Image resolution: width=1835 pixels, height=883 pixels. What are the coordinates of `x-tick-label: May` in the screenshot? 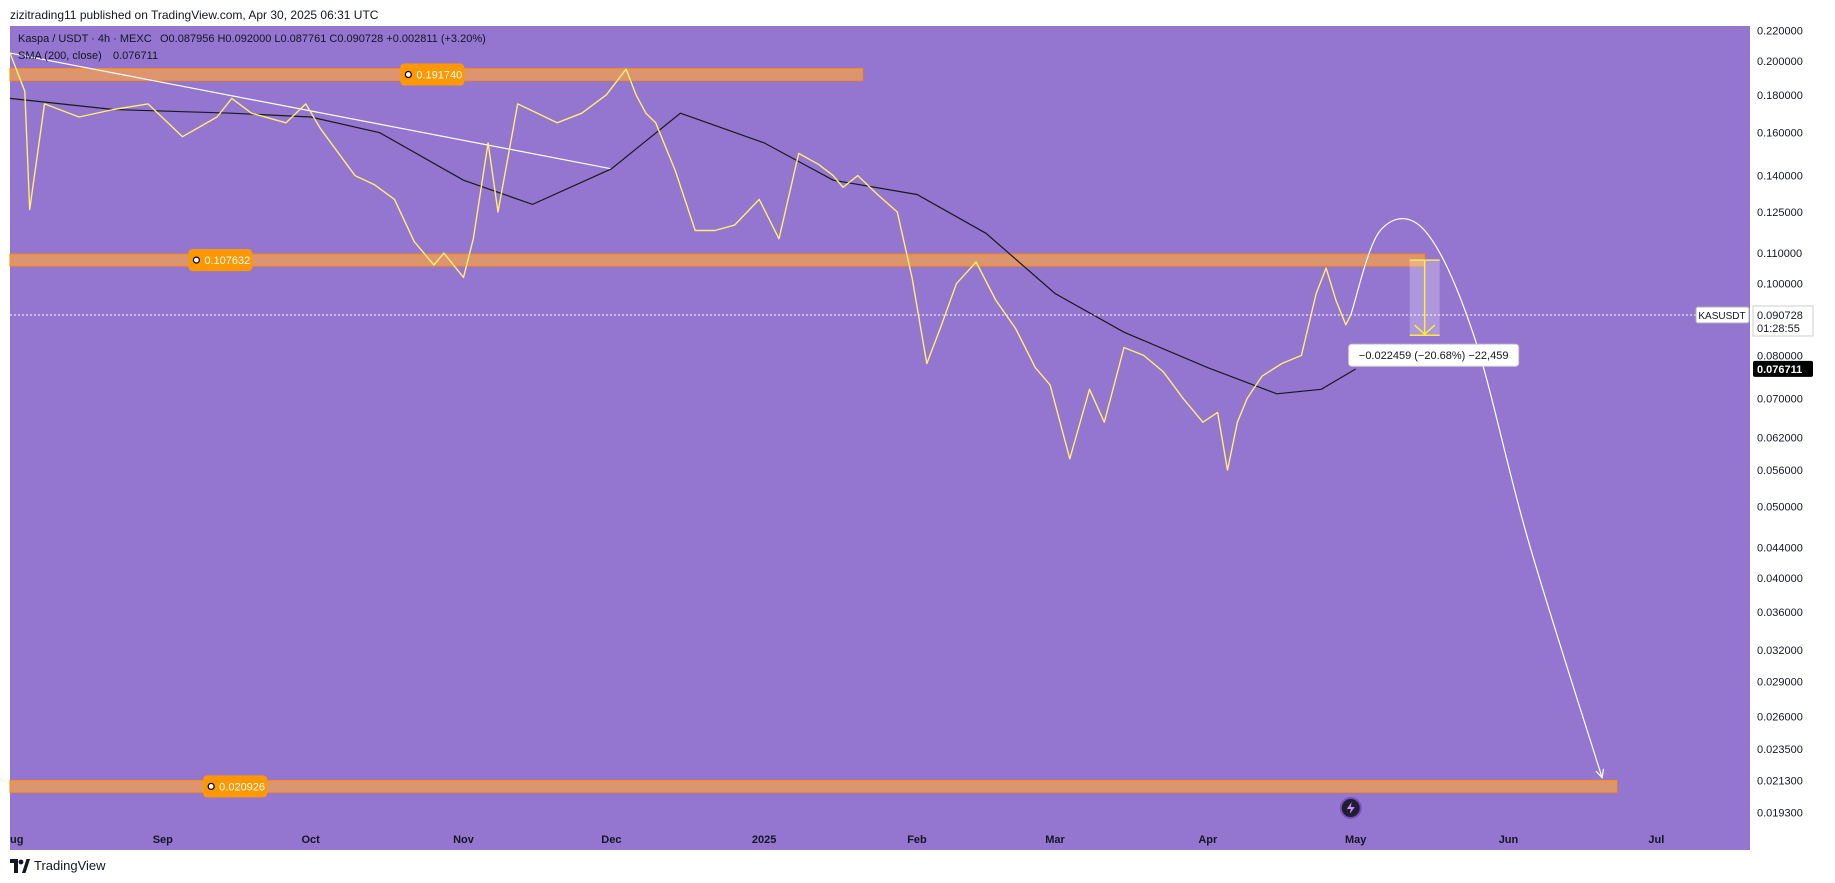 It's located at (1356, 840).